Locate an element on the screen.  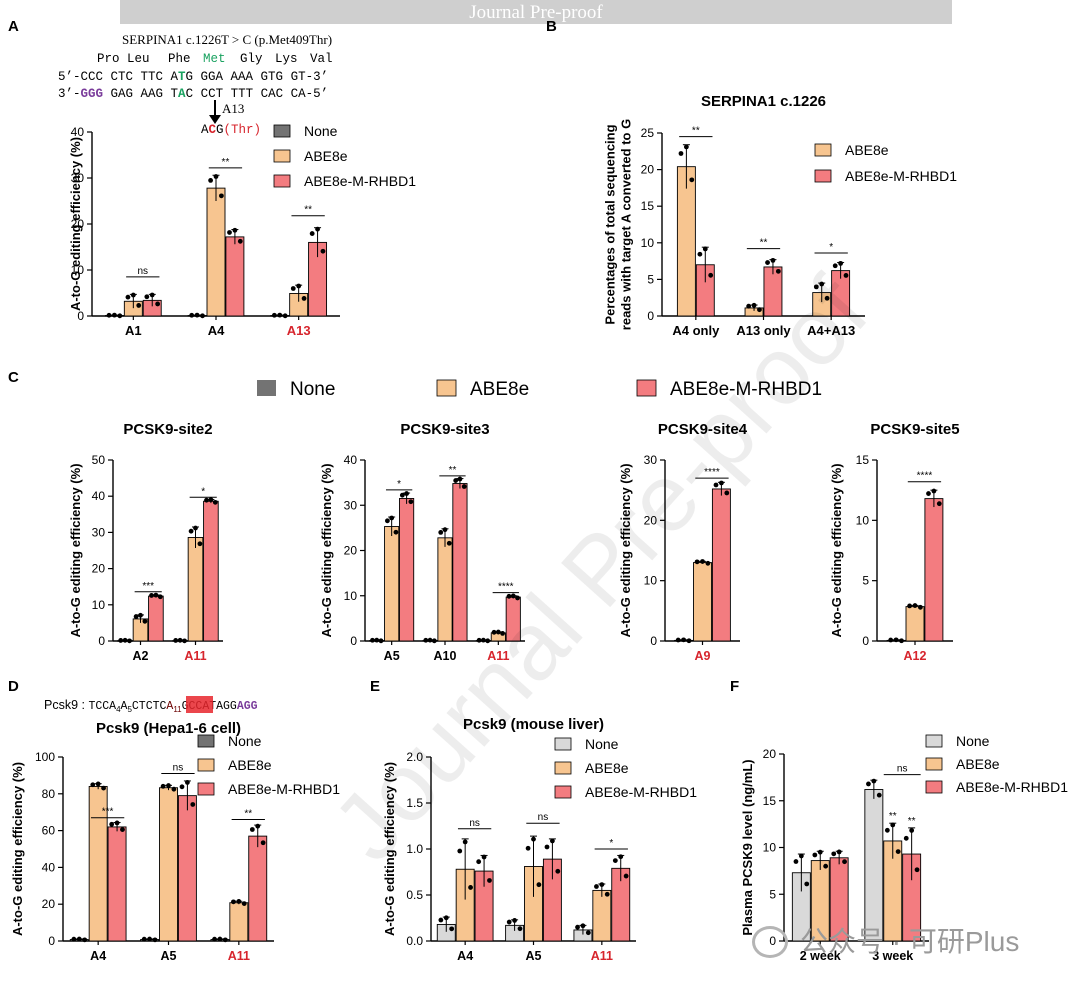
legend-label: ABE8e is located at coordinates (607, 768).